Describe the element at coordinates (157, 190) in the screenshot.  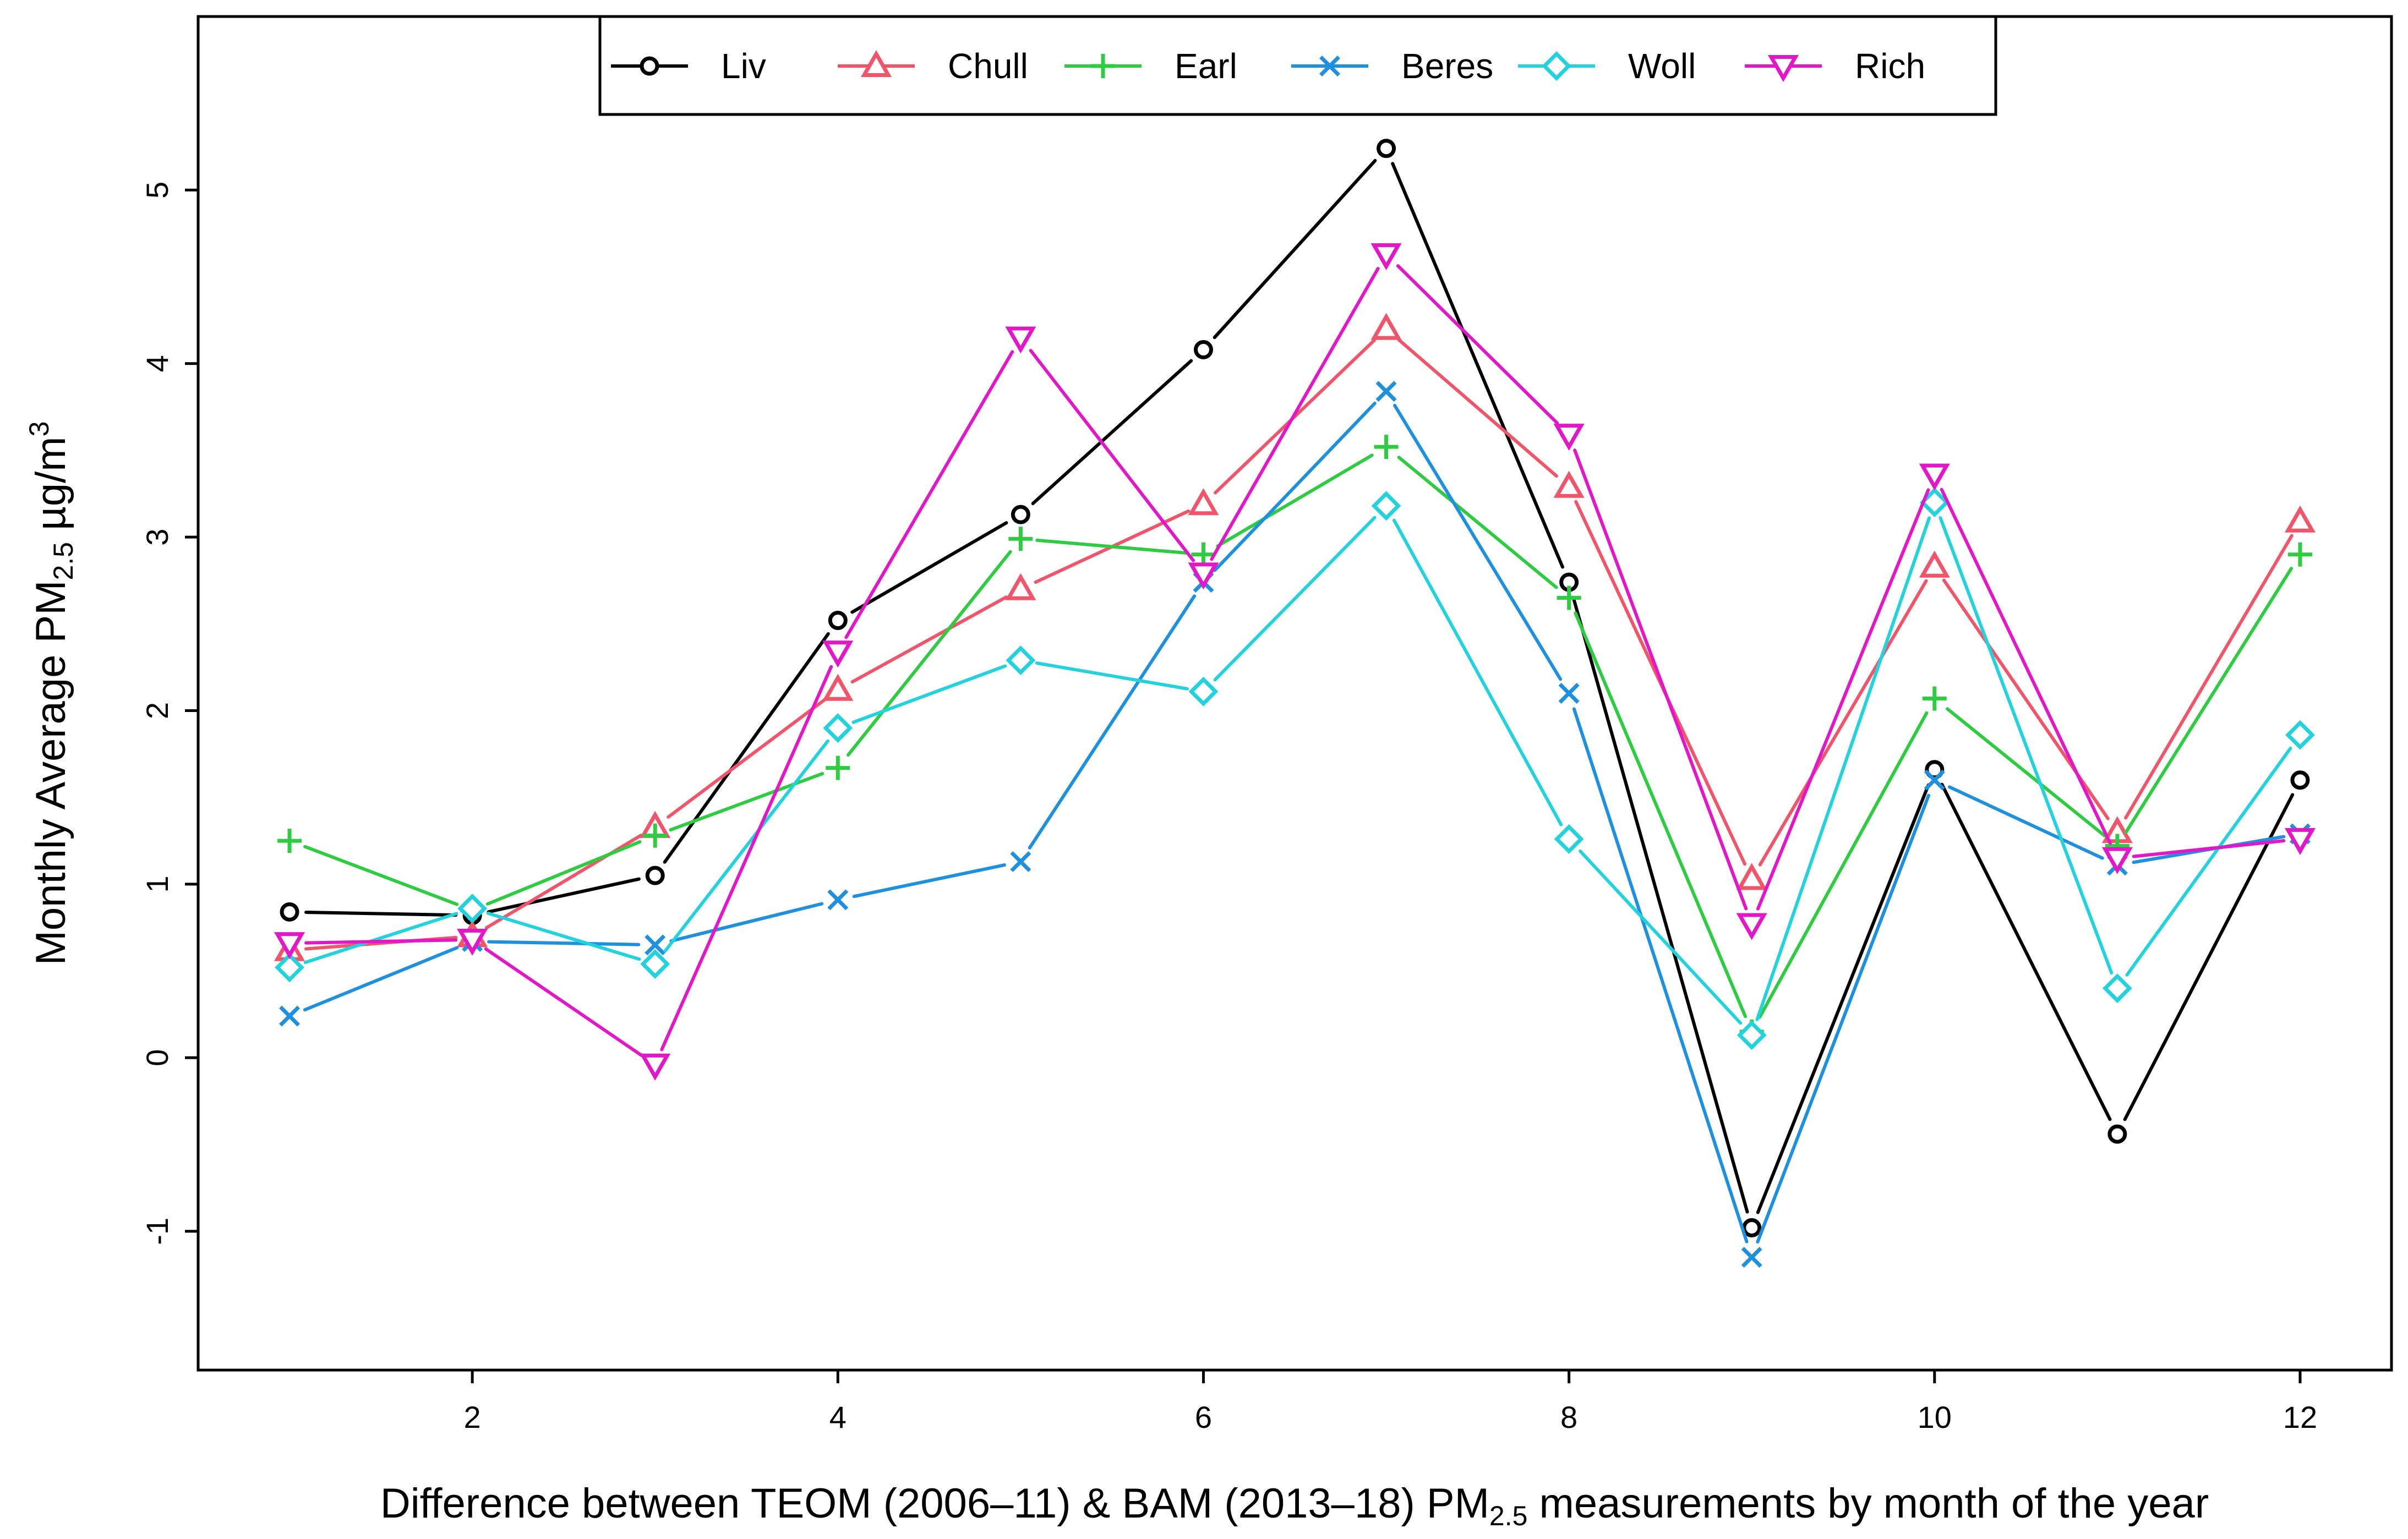
I see `y-tick-label: 5` at that location.